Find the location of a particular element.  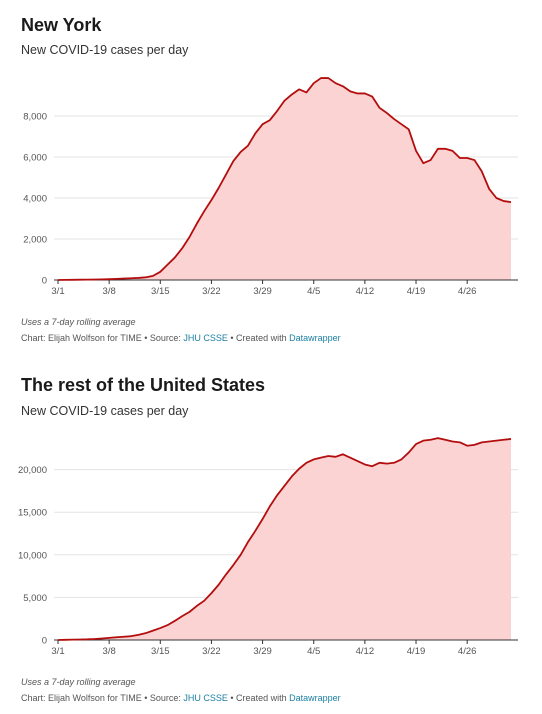

y-tick-label: 10,000 is located at coordinates (32, 555).